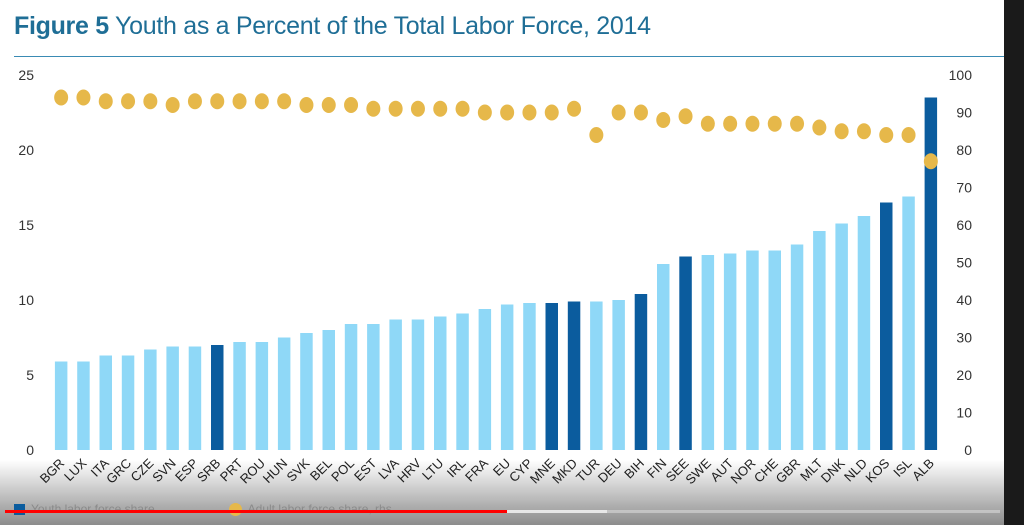 This screenshot has height=525, width=1024. What do you see at coordinates (217, 397) in the screenshot?
I see `bar-srb` at bounding box center [217, 397].